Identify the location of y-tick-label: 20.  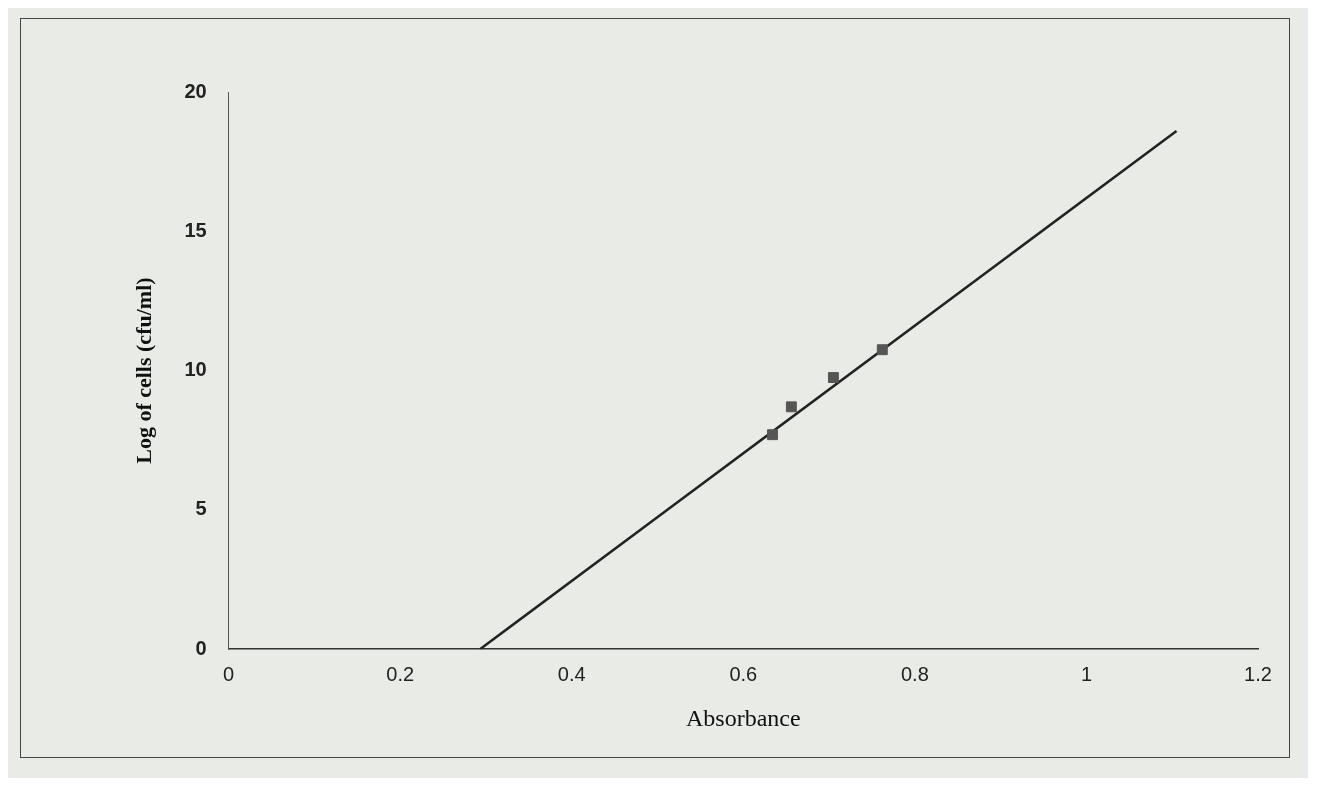
(195, 90).